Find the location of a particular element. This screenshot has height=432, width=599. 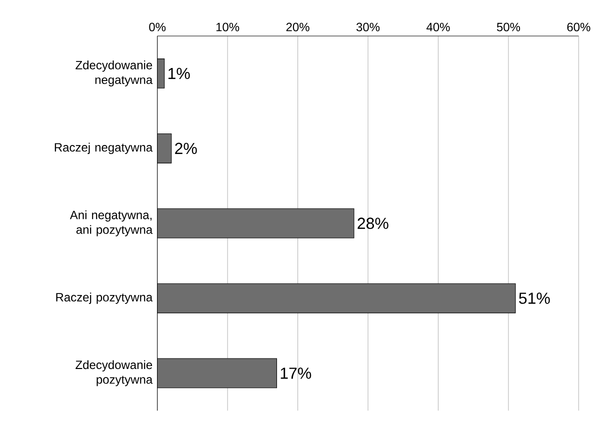

data-label: 51% is located at coordinates (534, 298).